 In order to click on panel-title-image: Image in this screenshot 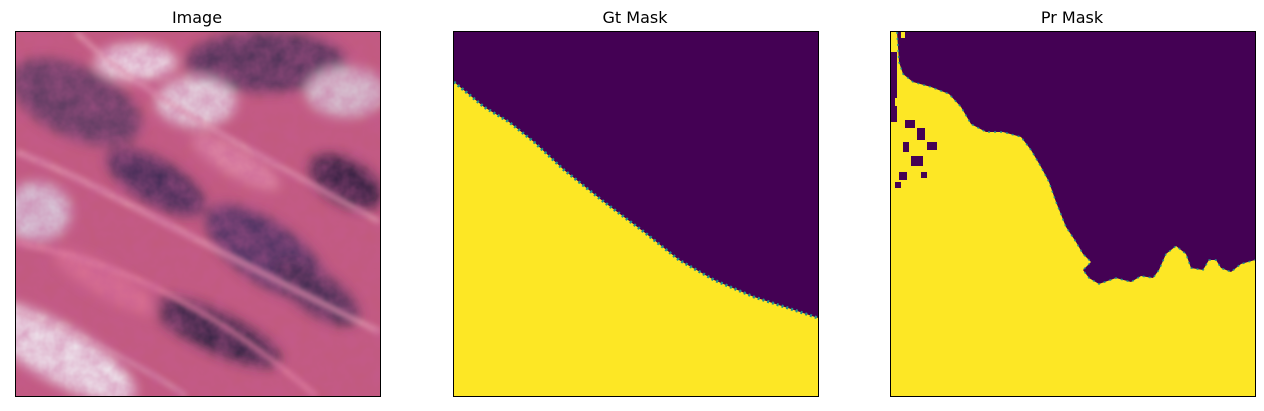, I will do `click(197, 17)`.